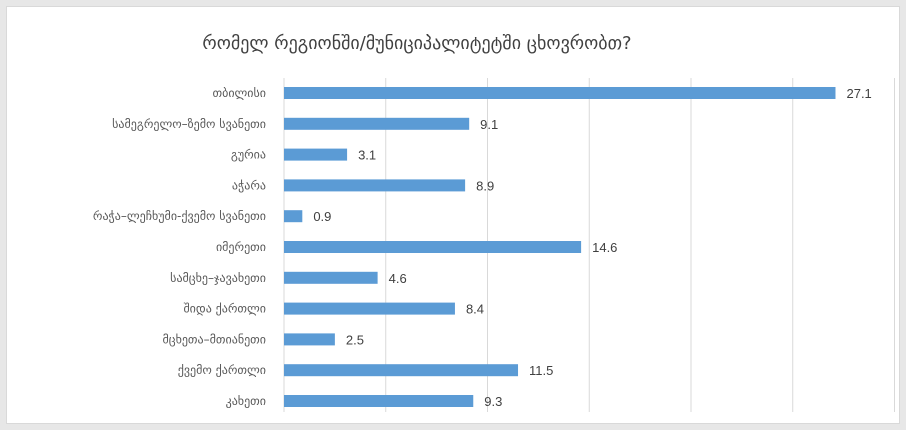 The height and width of the screenshot is (430, 906). What do you see at coordinates (189, 124) in the screenshot?
I see `category-label: სამეგრელო–ზემო სვანეთი` at bounding box center [189, 124].